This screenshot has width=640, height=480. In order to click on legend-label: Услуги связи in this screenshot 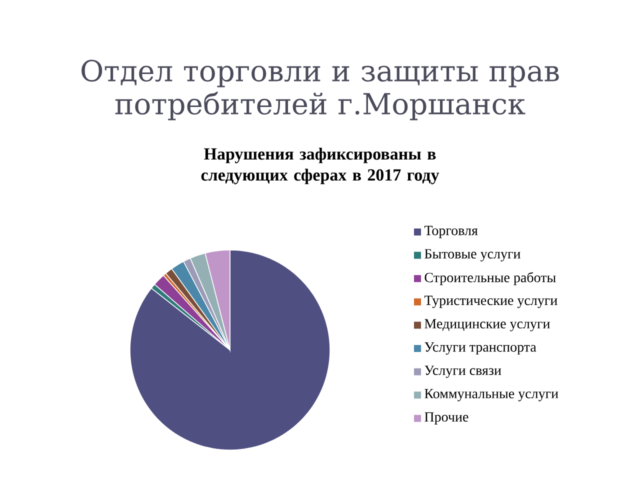, I will do `click(463, 372)`.